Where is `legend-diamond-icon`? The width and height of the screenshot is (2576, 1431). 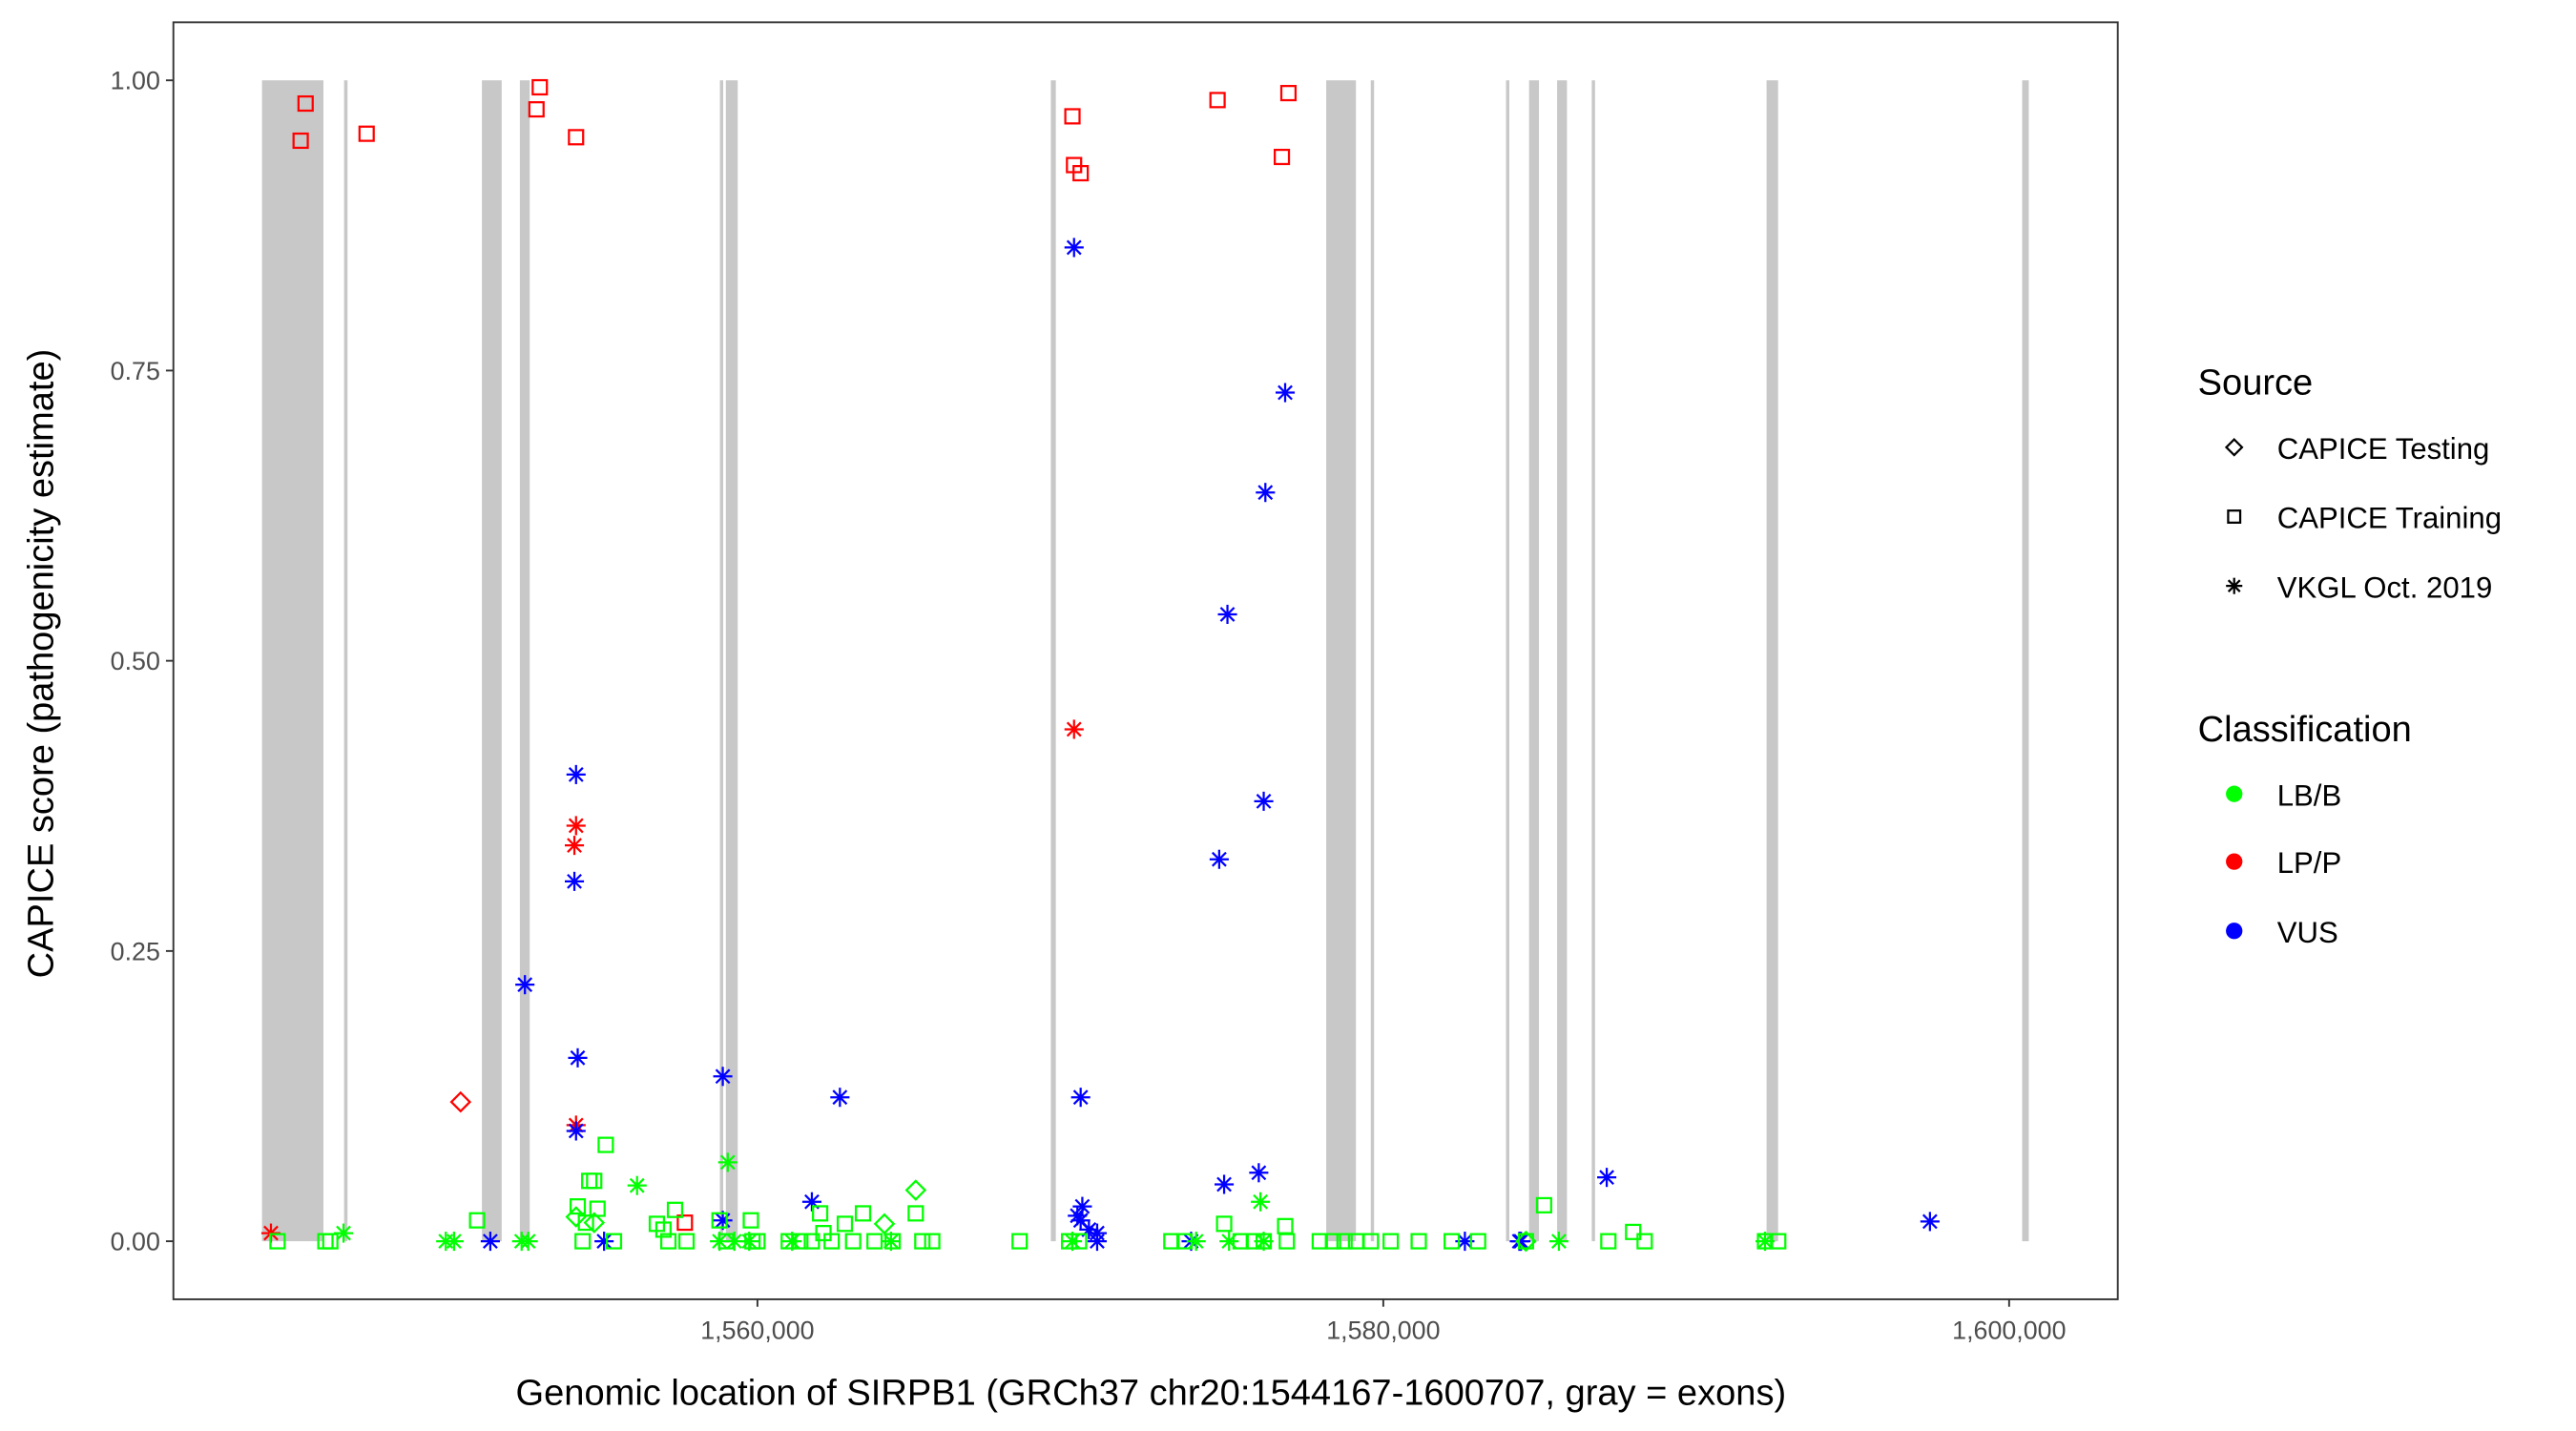 legend-diamond-icon is located at coordinates (2234, 447).